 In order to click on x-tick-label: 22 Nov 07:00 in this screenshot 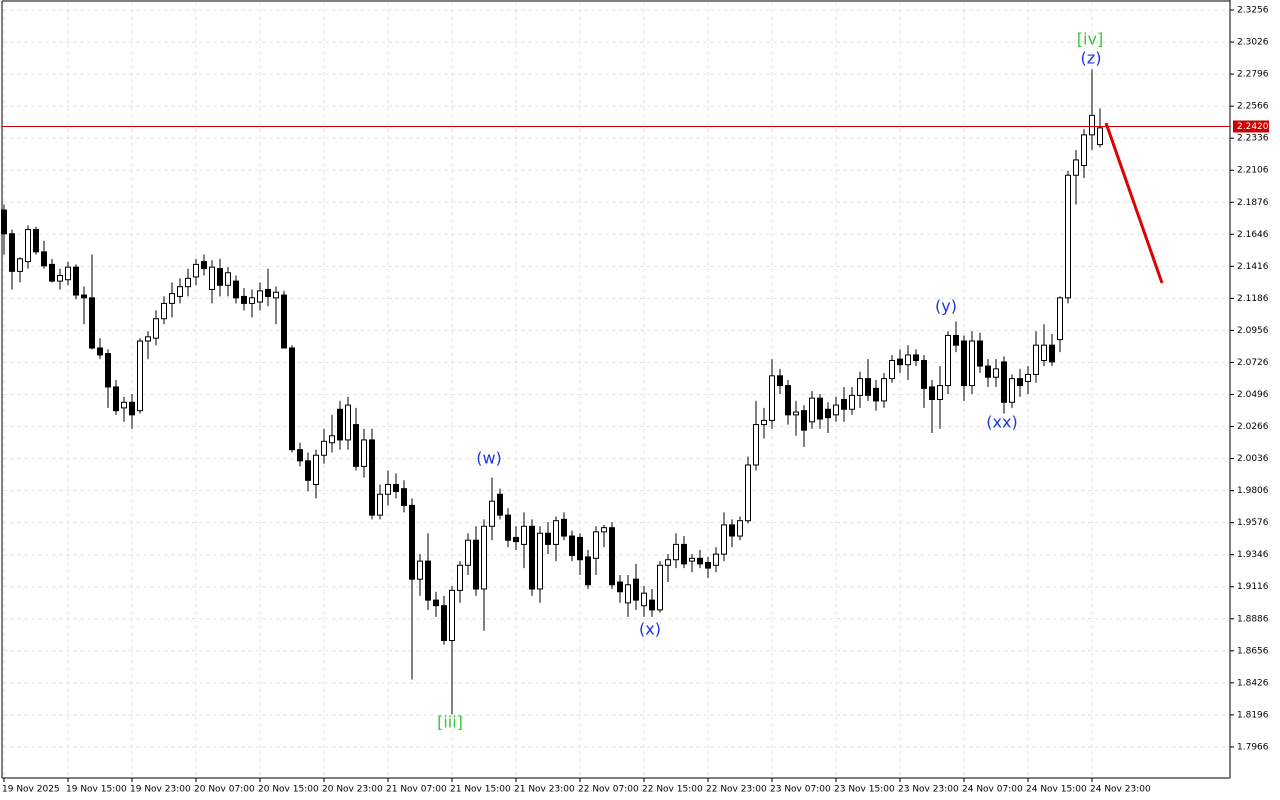, I will do `click(608, 790)`.